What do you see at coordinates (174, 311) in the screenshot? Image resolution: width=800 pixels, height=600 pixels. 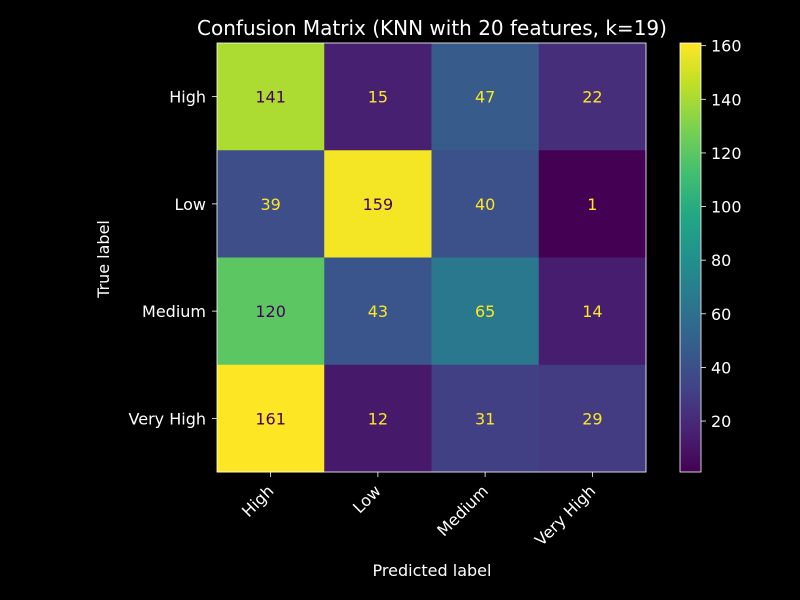 I see `y-tick-label-2: Medium` at bounding box center [174, 311].